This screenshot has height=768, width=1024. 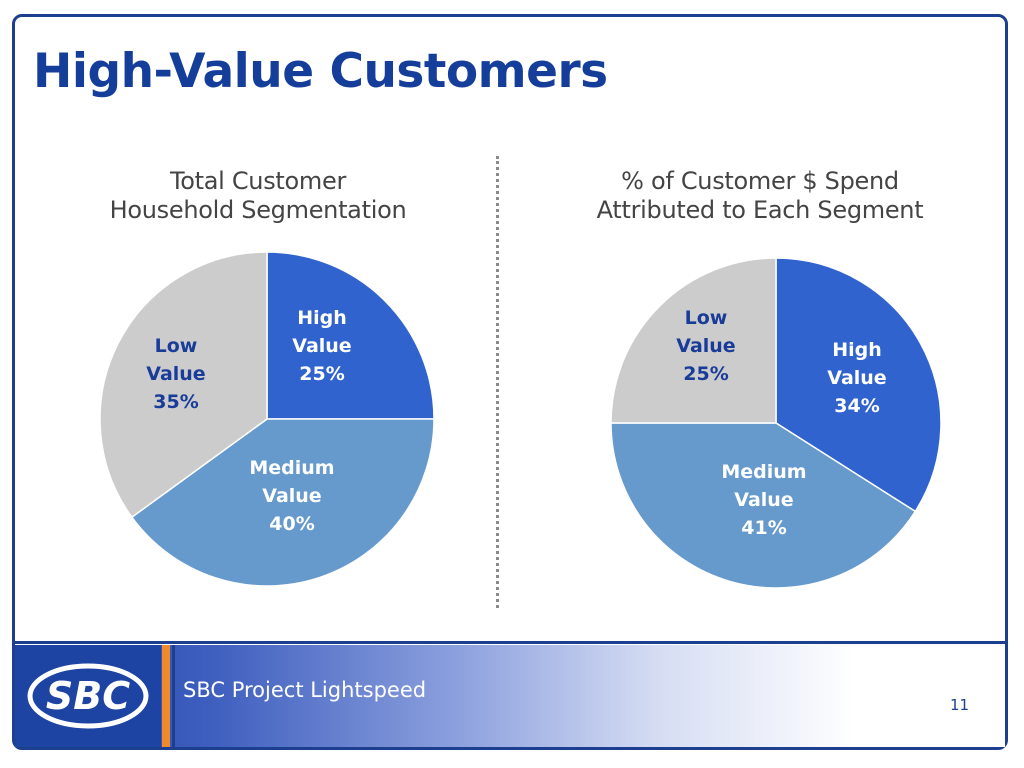 I want to click on pie-1-label-medium-line-3: 40%, so click(x=291, y=524).